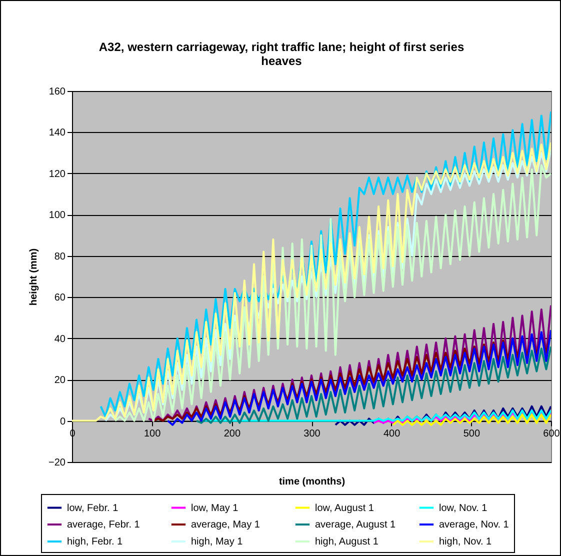  I want to click on y-tick-label: 0, so click(63, 422).